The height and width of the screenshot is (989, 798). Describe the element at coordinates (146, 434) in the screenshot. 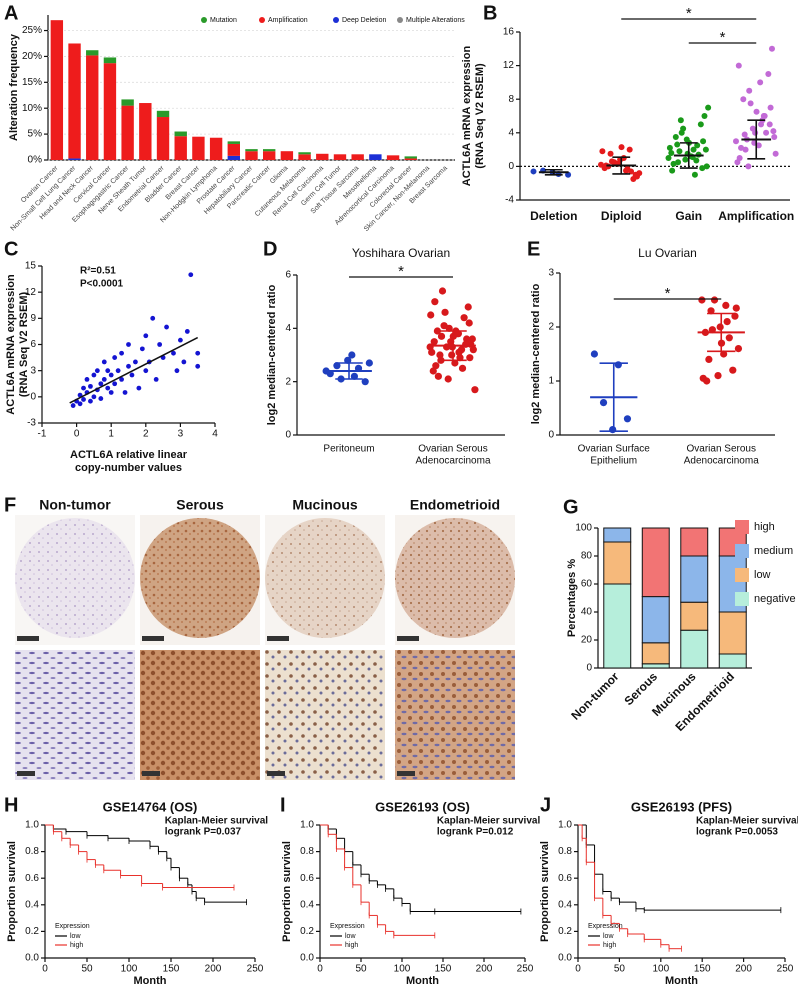

I see `x-tick-label: 2` at that location.